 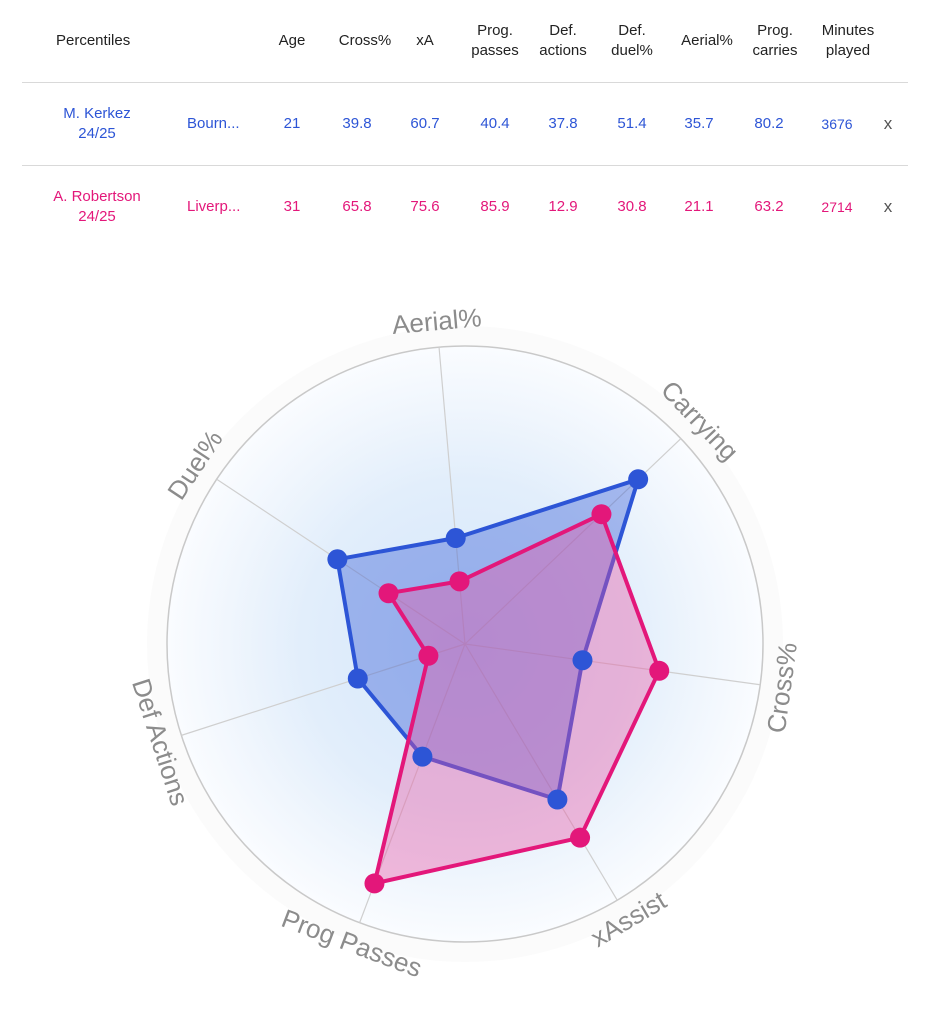 I want to click on value-xa: 75.6, so click(x=425, y=206).